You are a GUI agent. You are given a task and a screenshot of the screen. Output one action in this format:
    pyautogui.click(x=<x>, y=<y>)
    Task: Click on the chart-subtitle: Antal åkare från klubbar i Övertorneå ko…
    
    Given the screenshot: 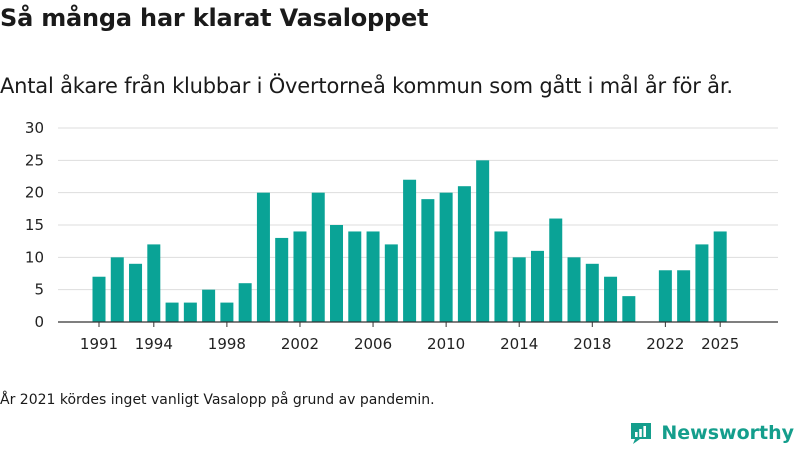 What is the action you would take?
    pyautogui.click(x=366, y=86)
    